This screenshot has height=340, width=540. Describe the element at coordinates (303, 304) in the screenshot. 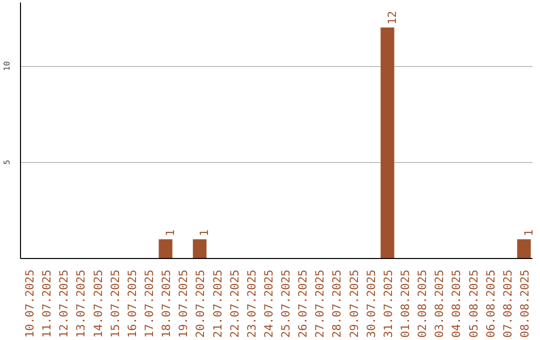

I see `x-tick-label: 26.07.2025` at that location.